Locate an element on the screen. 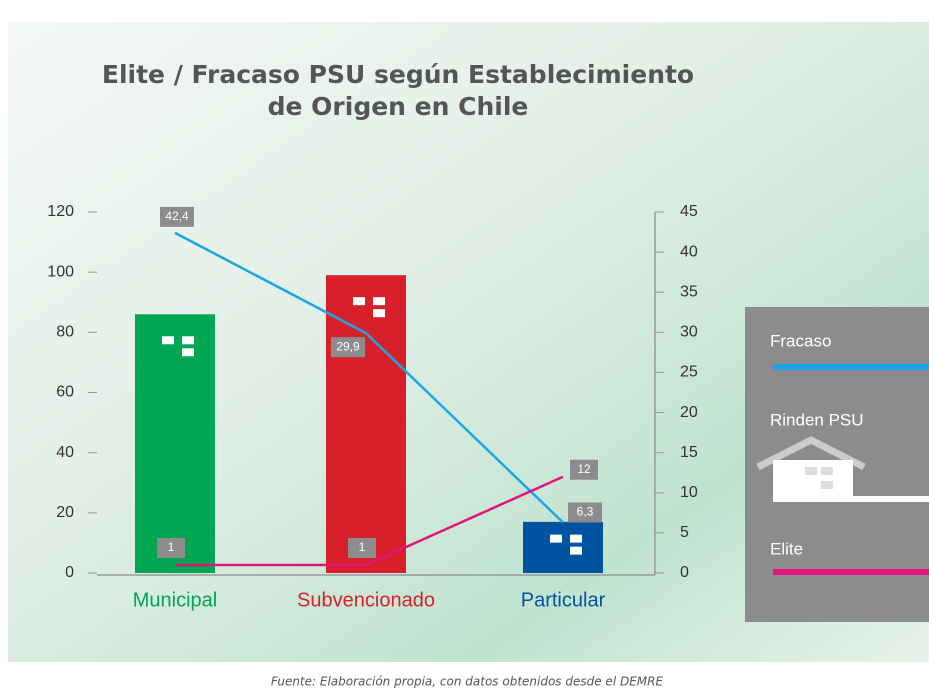 The image size is (929, 695). x-tick-label: Municipal is located at coordinates (175, 600).